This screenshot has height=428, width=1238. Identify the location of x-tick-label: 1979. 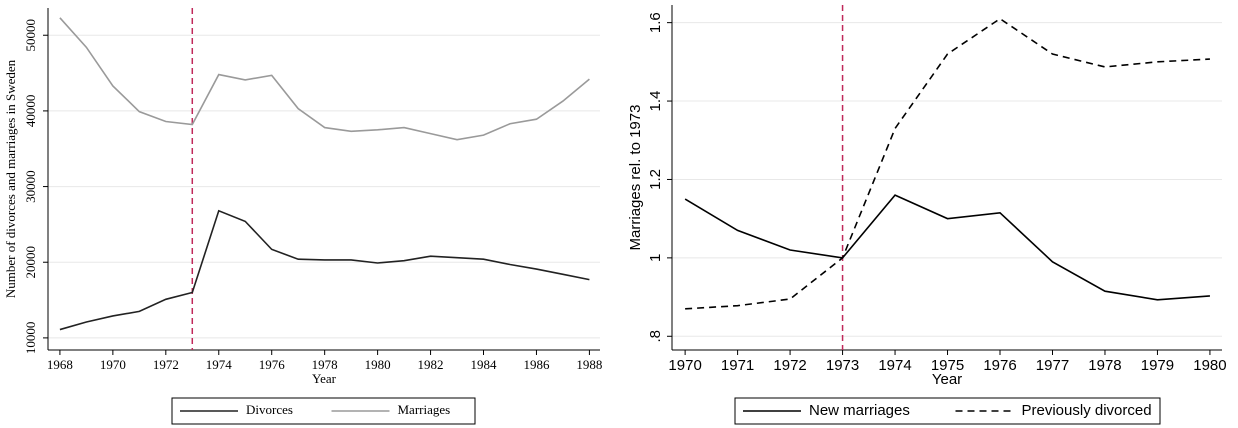
(1157, 365).